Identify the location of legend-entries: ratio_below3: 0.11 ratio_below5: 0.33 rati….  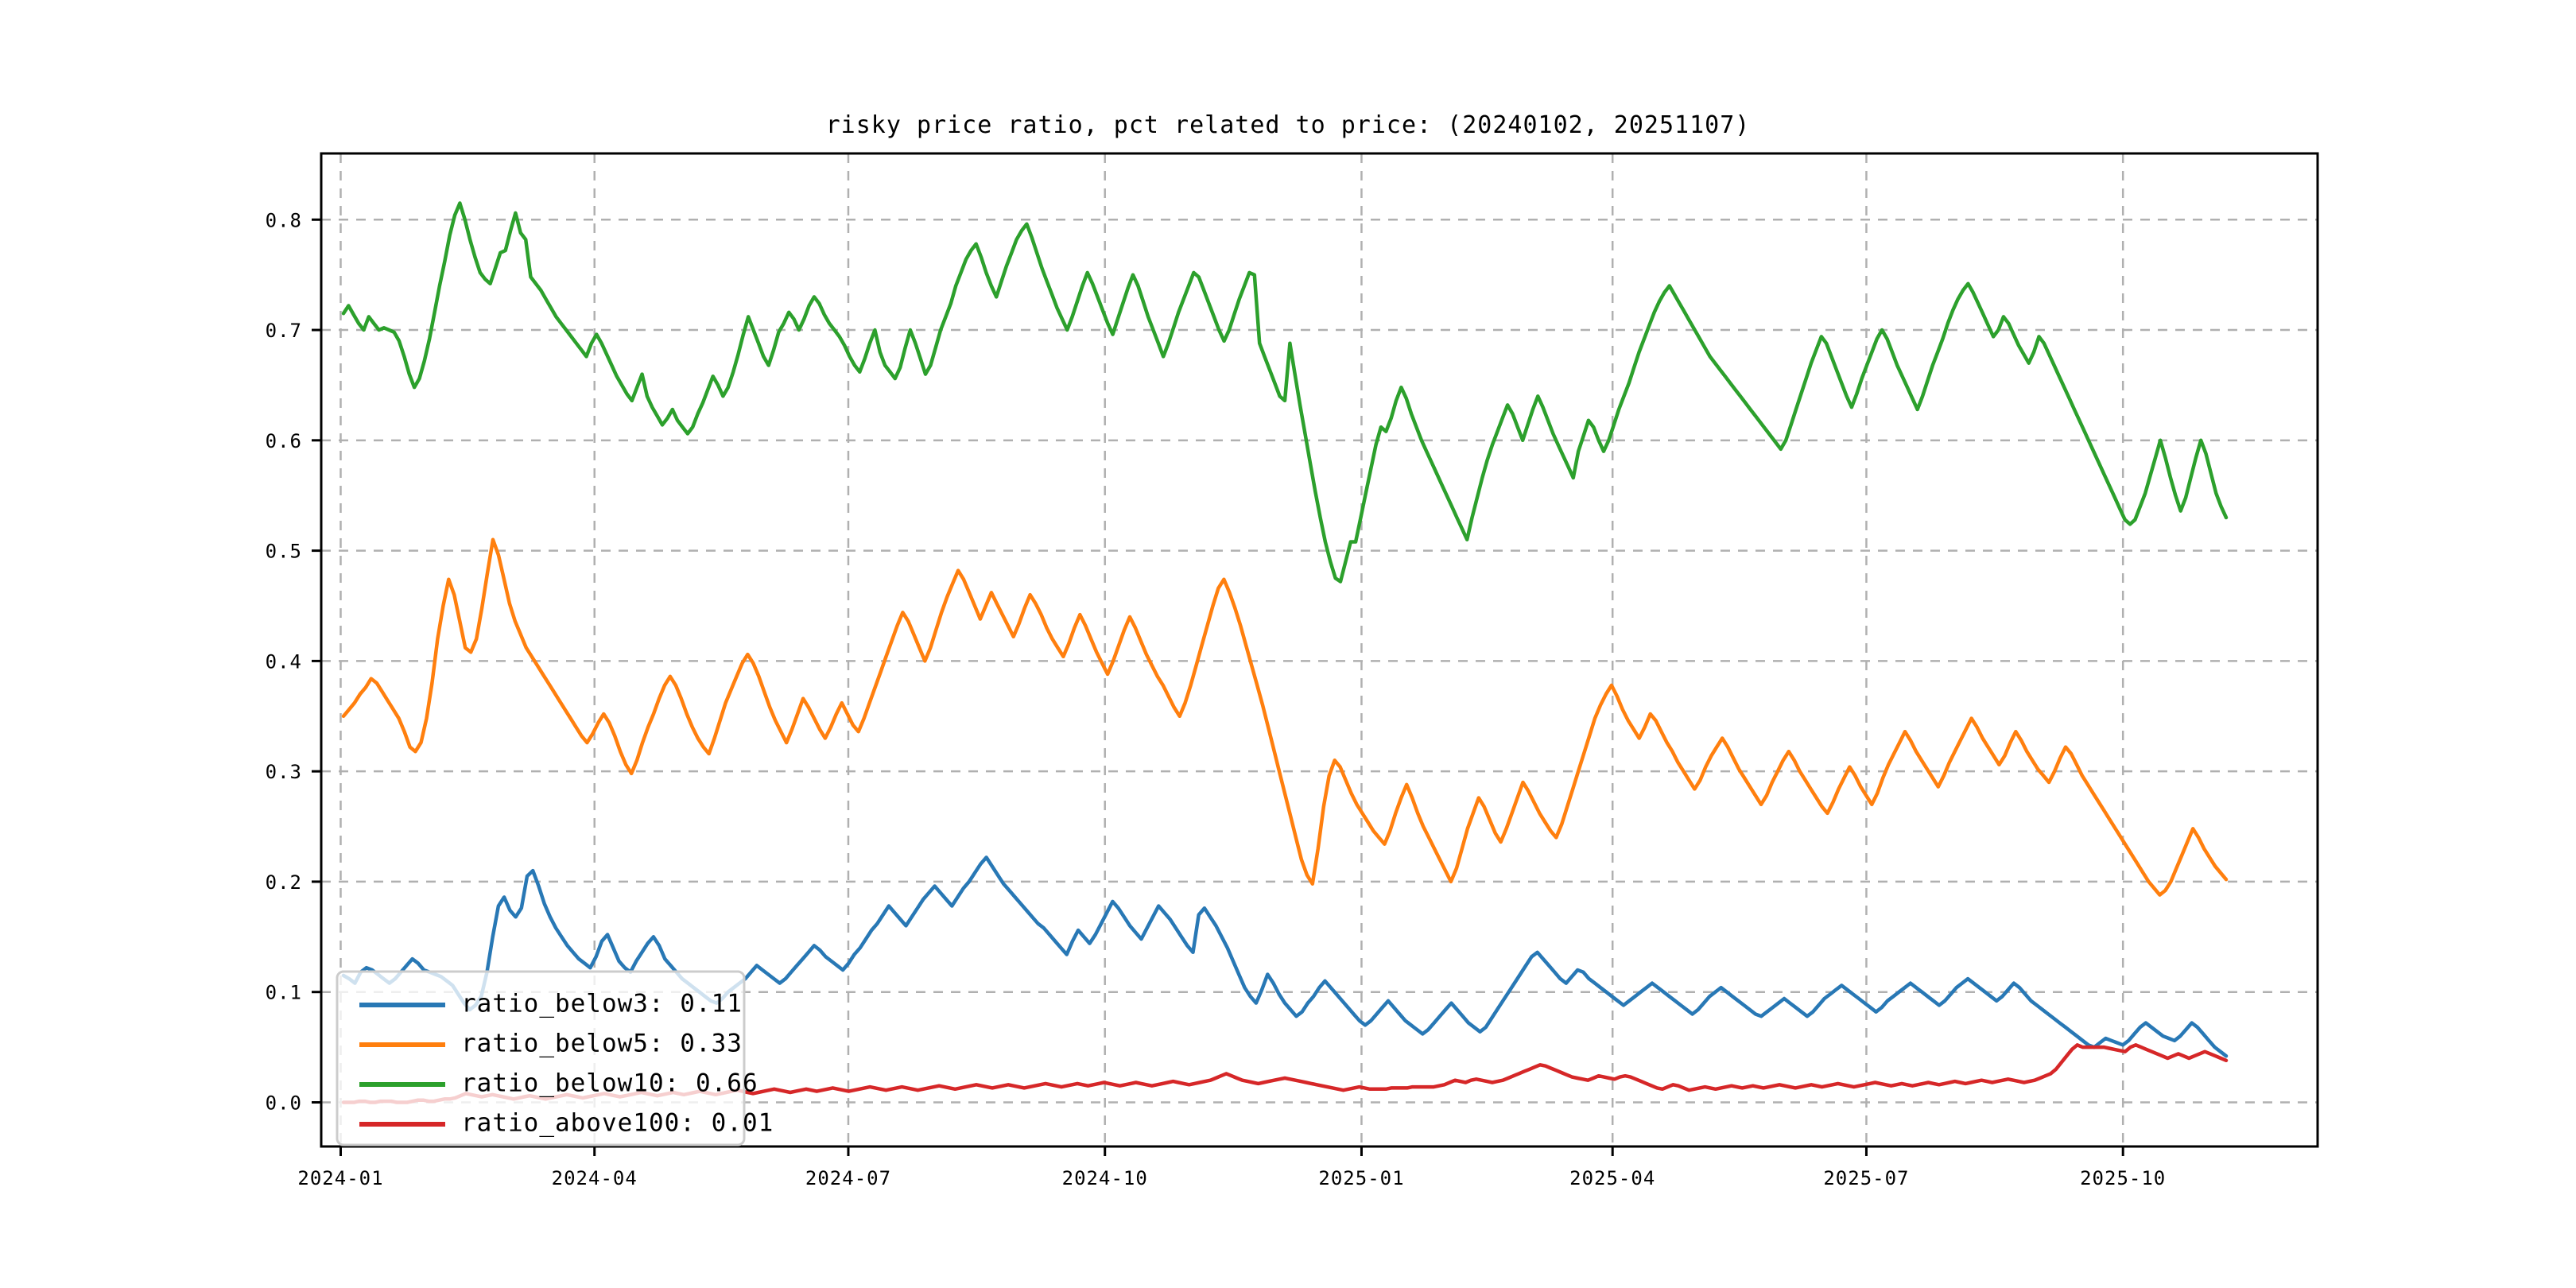
(566, 1064).